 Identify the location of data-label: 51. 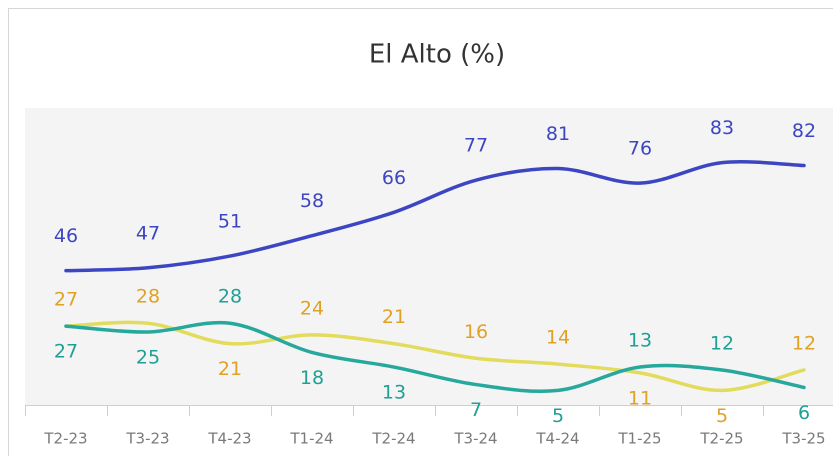
(230, 222).